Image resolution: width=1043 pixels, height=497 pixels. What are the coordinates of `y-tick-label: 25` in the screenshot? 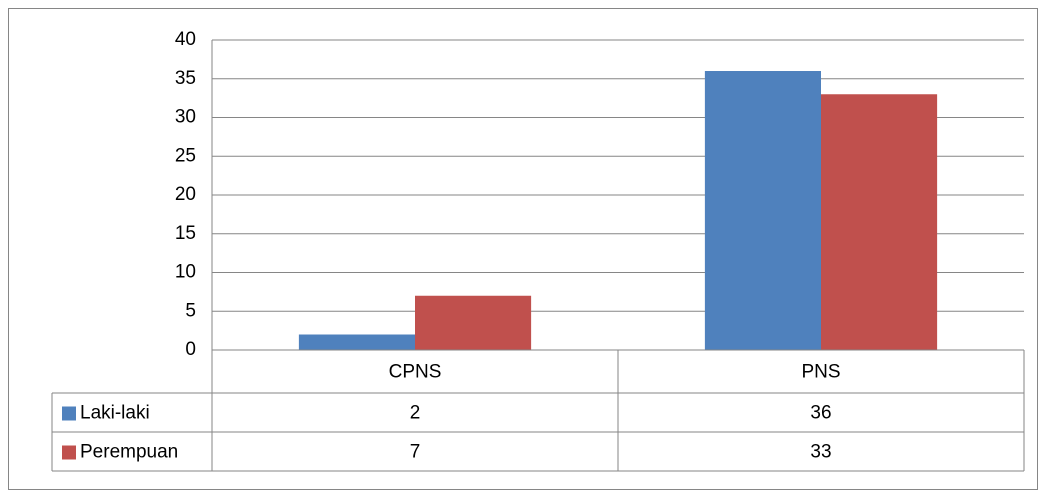 It's located at (185, 155).